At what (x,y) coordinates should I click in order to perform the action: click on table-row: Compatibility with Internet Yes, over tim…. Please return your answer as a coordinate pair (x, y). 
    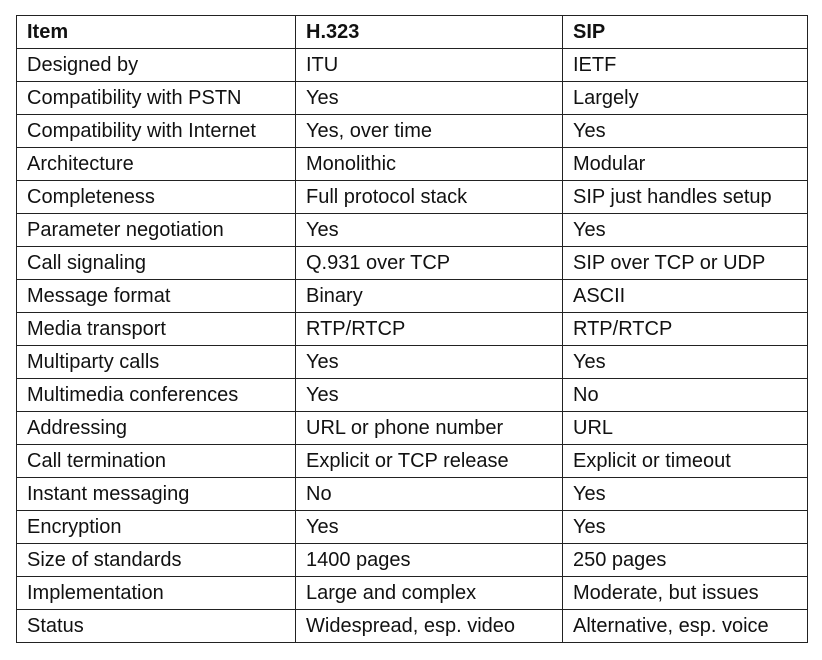
    Looking at the image, I should click on (412, 131).